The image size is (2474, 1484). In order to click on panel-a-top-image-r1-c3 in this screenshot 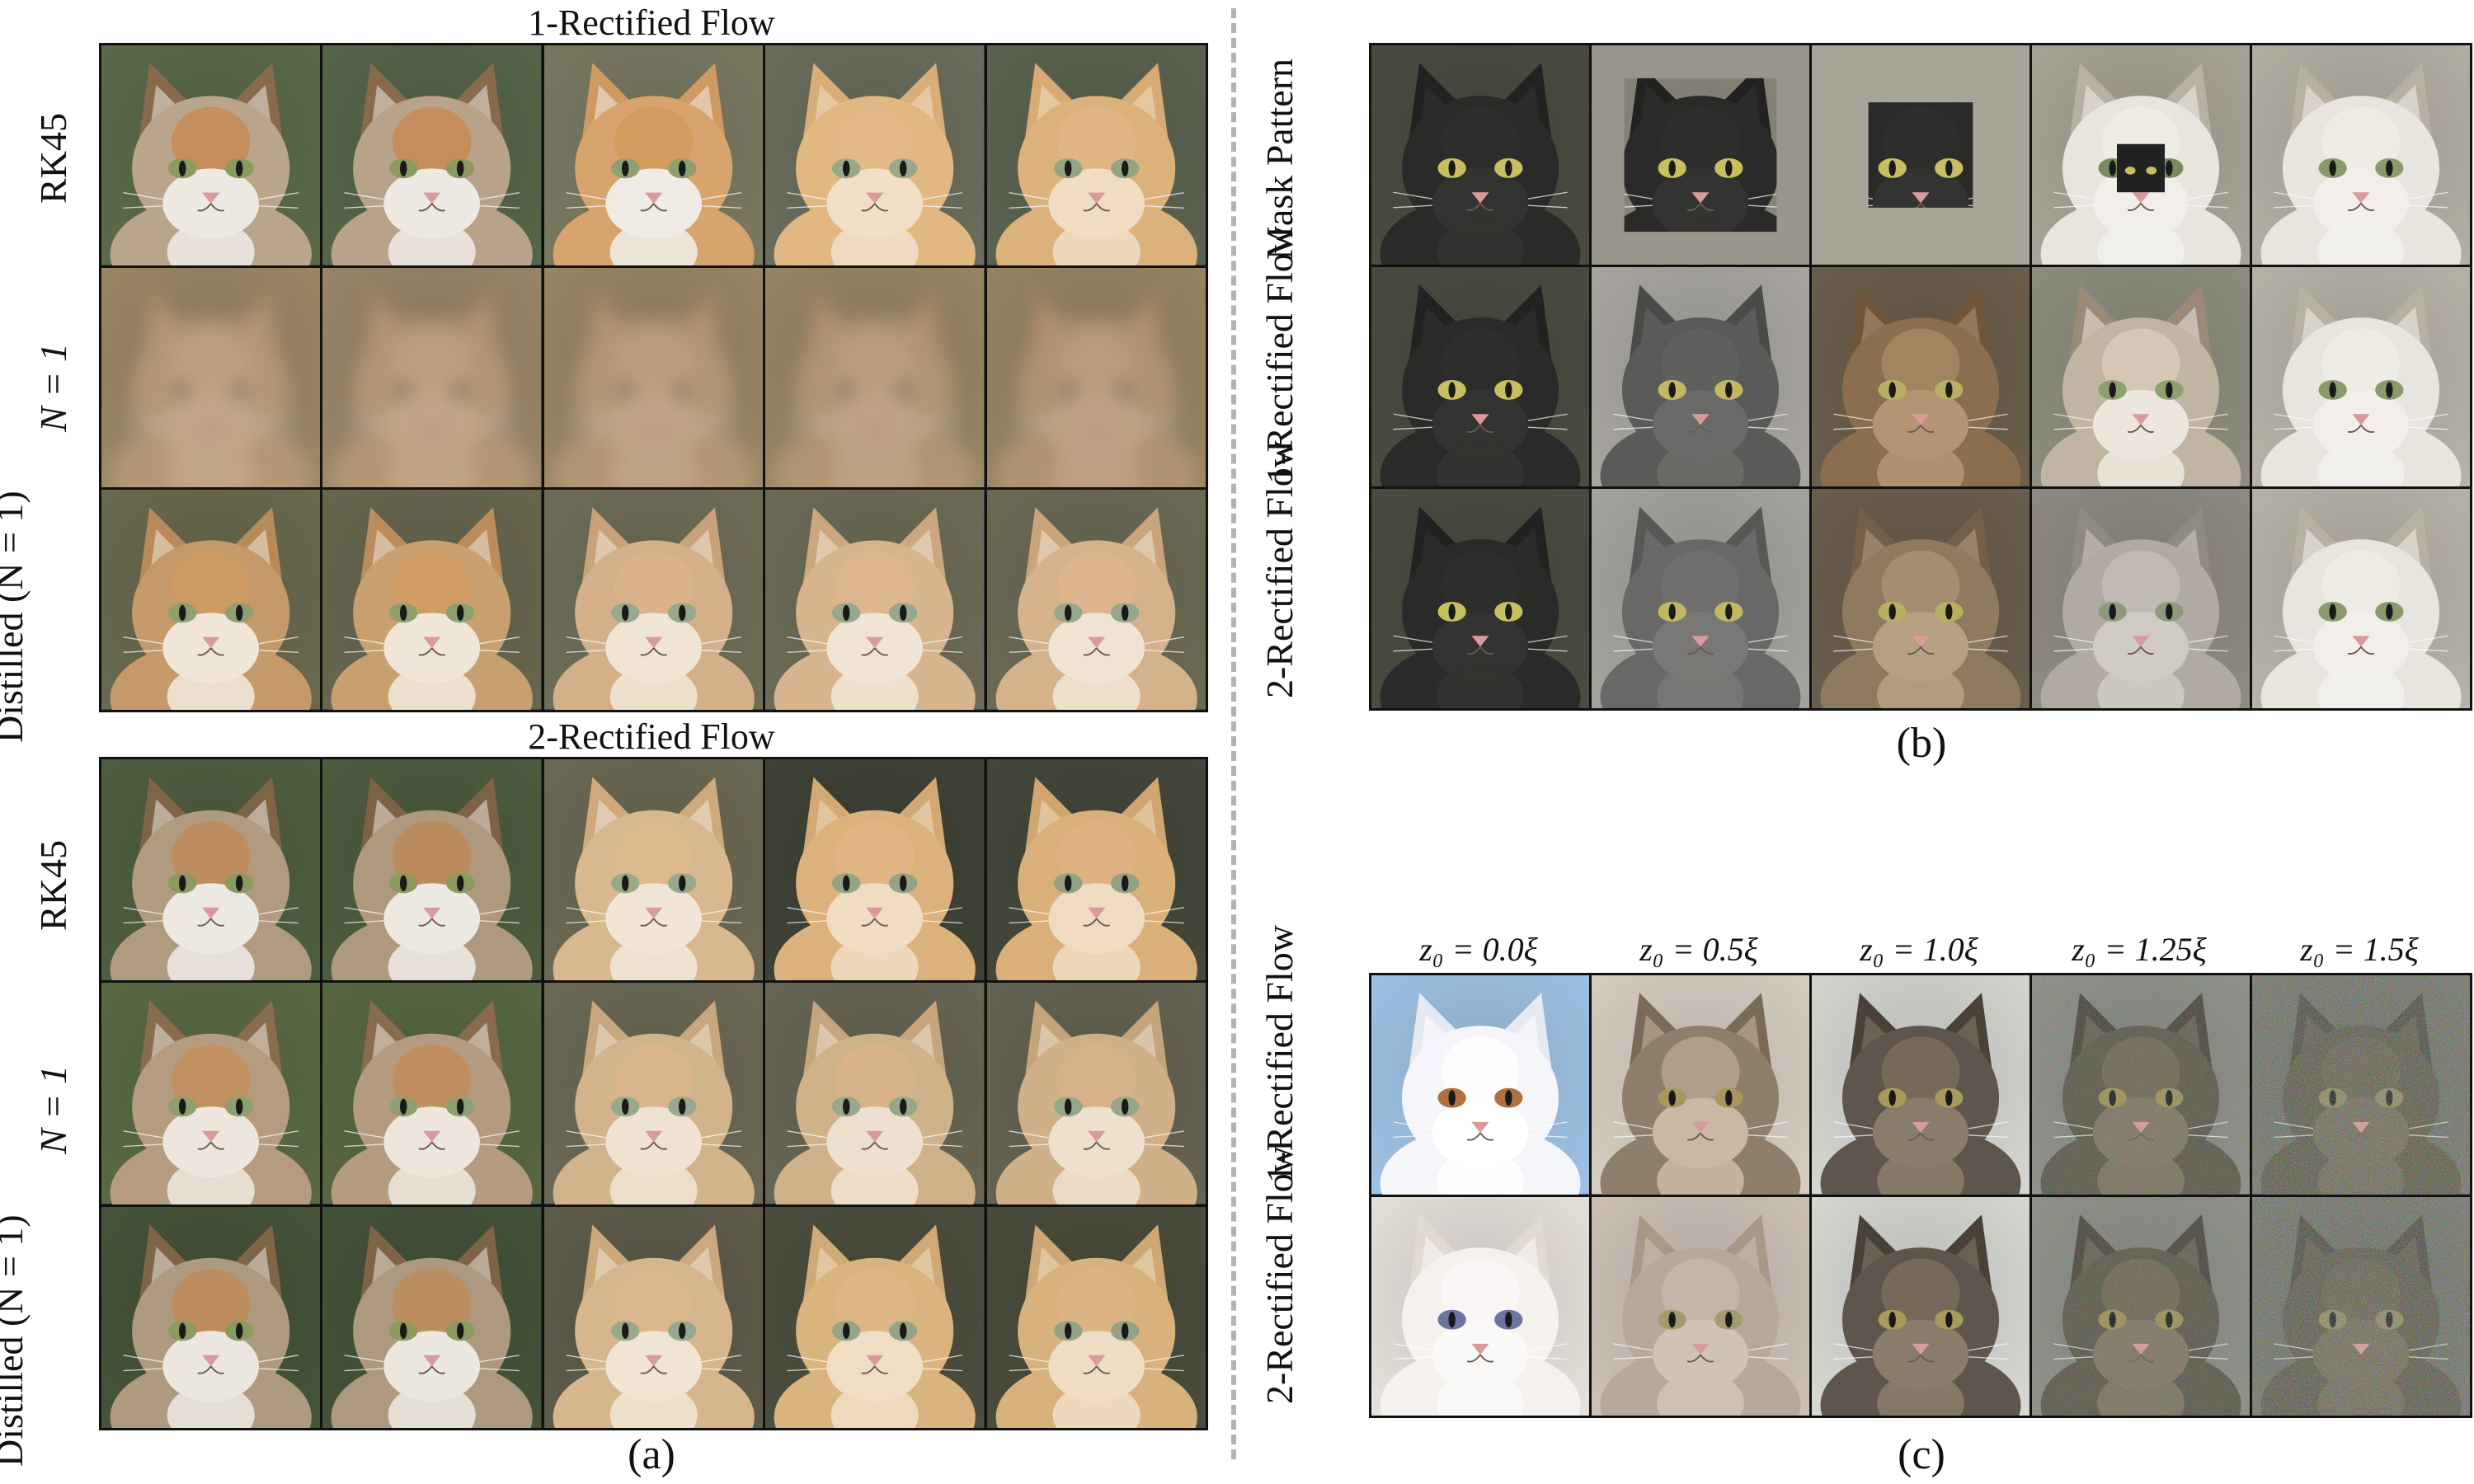, I will do `click(875, 377)`.